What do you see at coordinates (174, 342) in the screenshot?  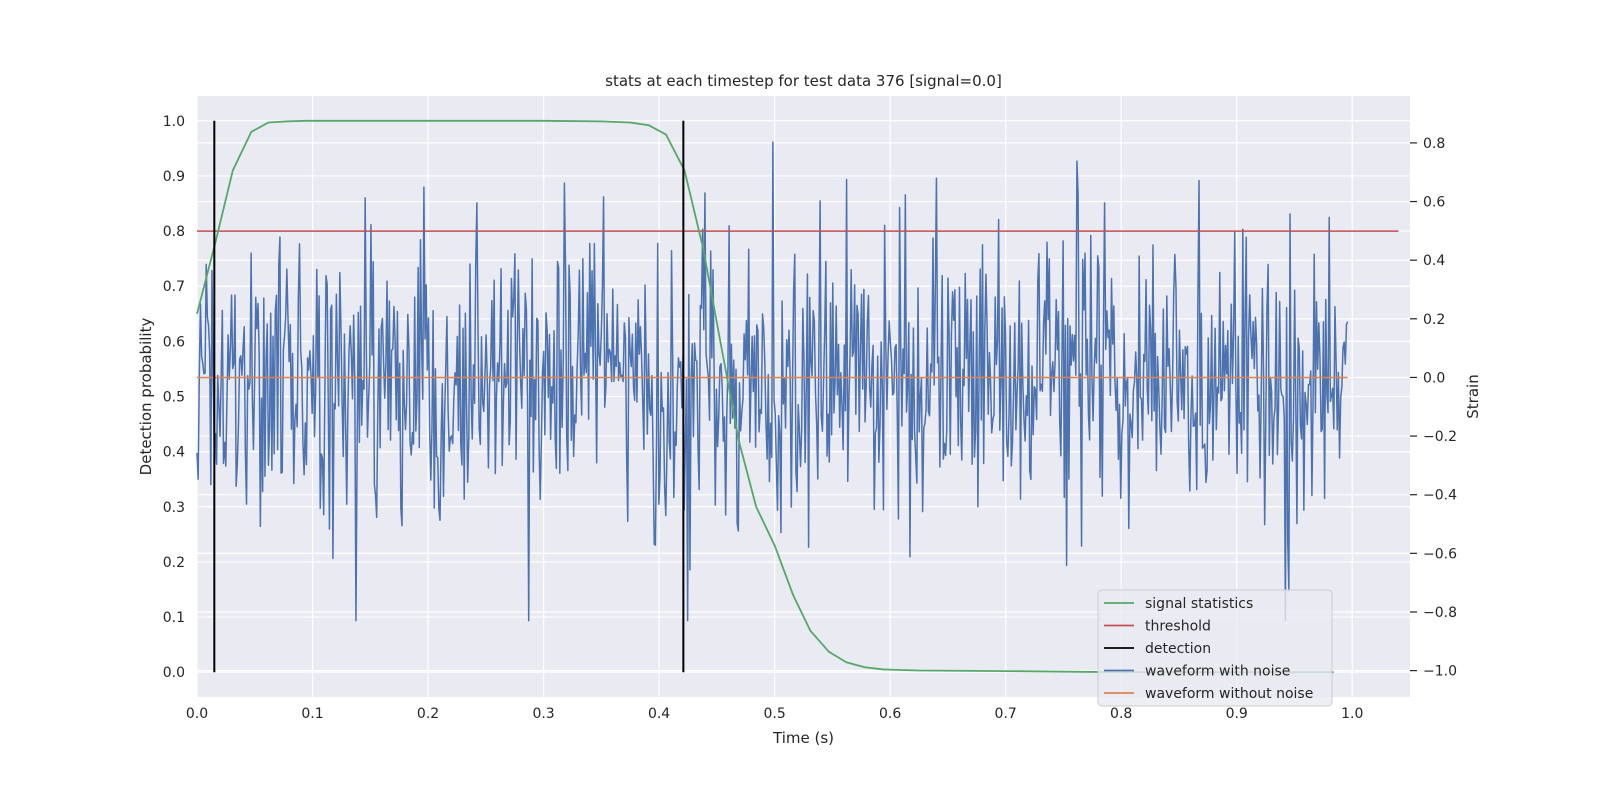 I see `y-tick-label: 0.6` at bounding box center [174, 342].